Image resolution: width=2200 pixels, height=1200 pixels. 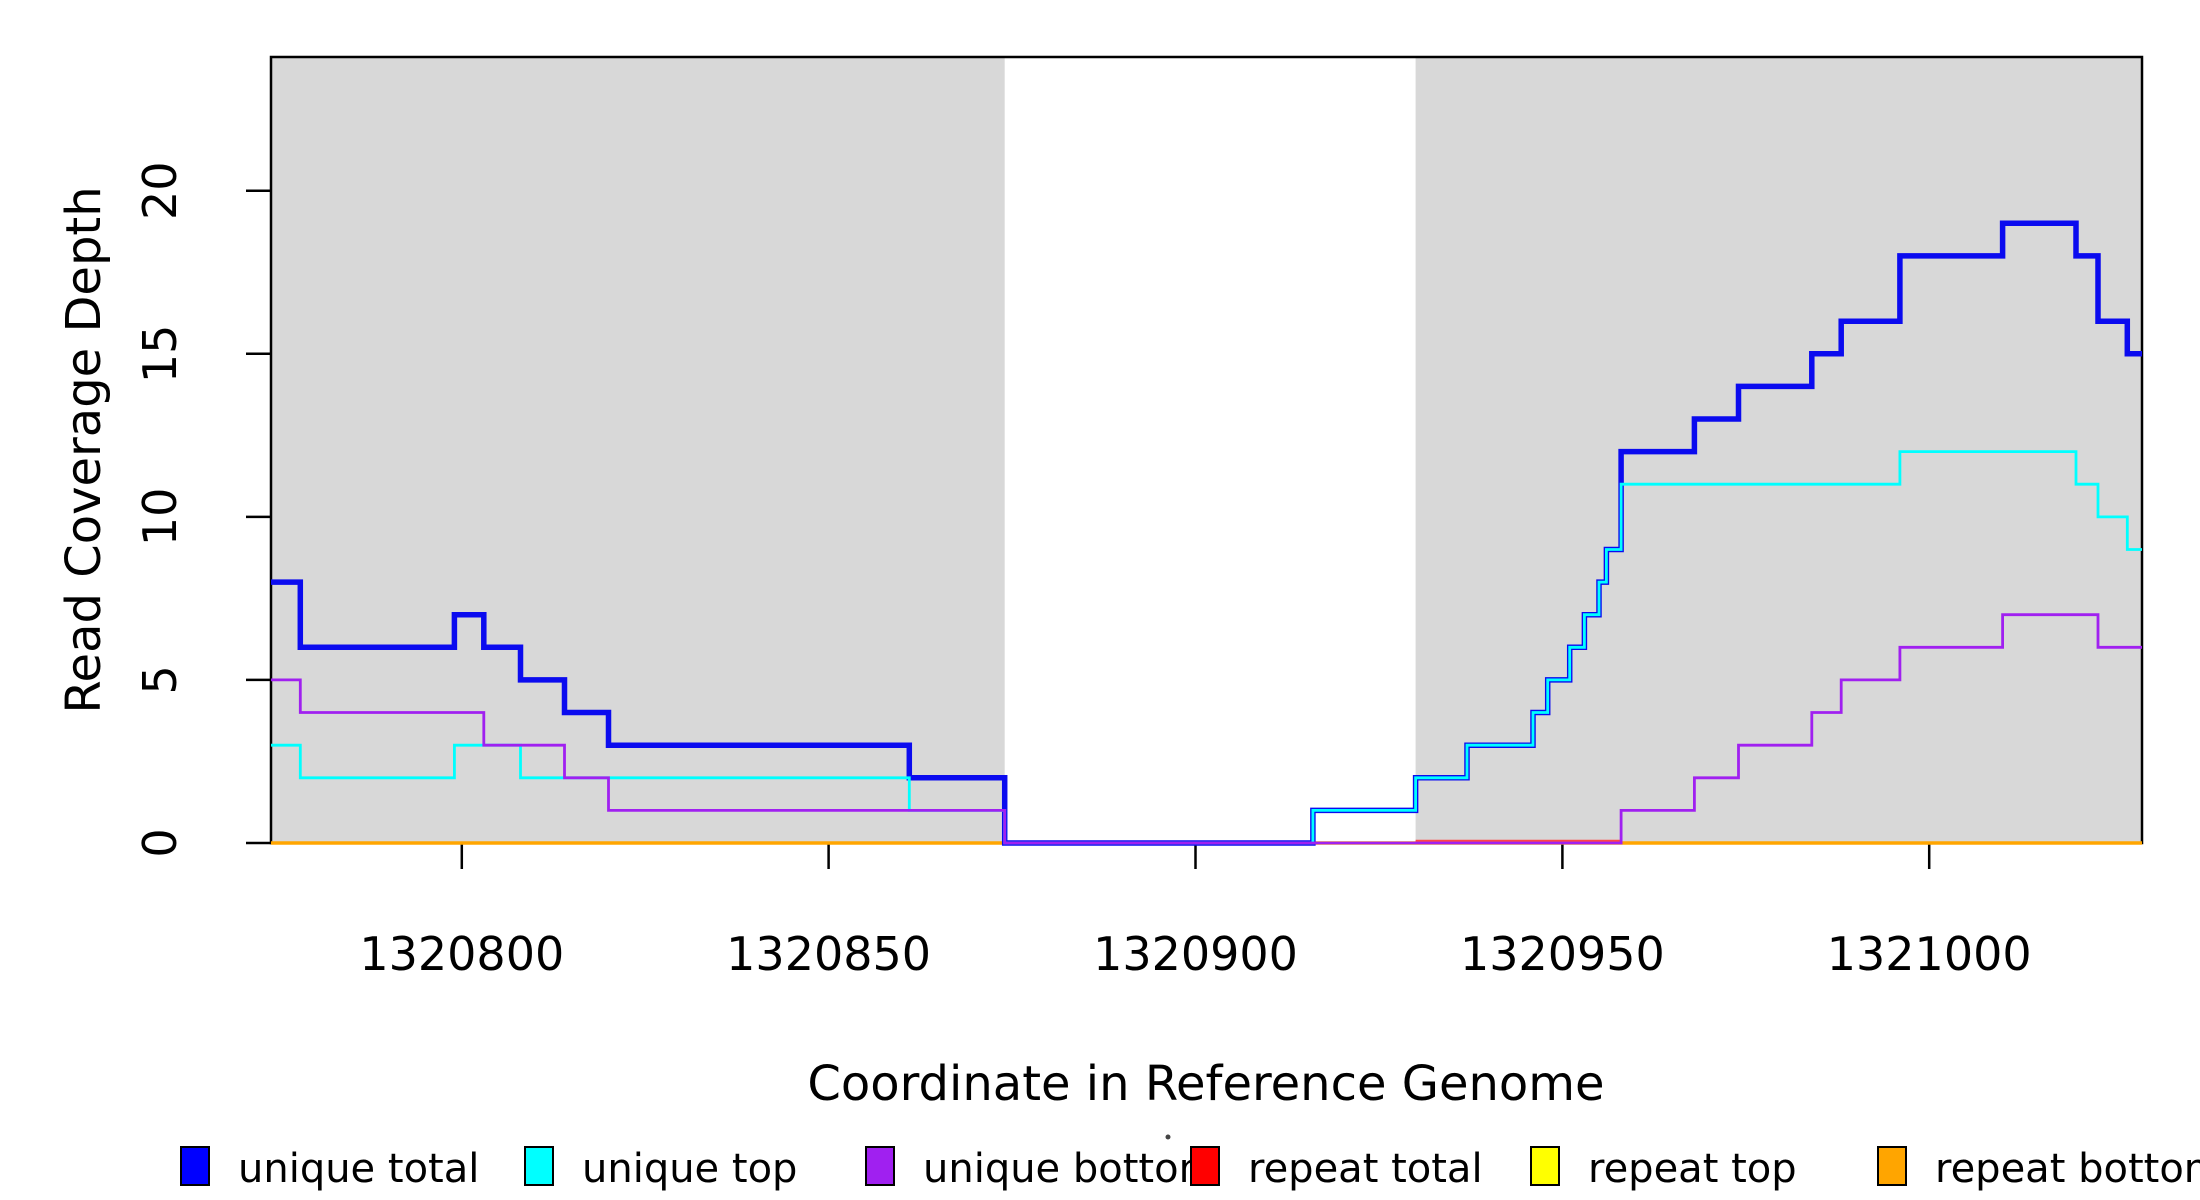 What do you see at coordinates (160, 517) in the screenshot?
I see `y-tick-label: 10` at bounding box center [160, 517].